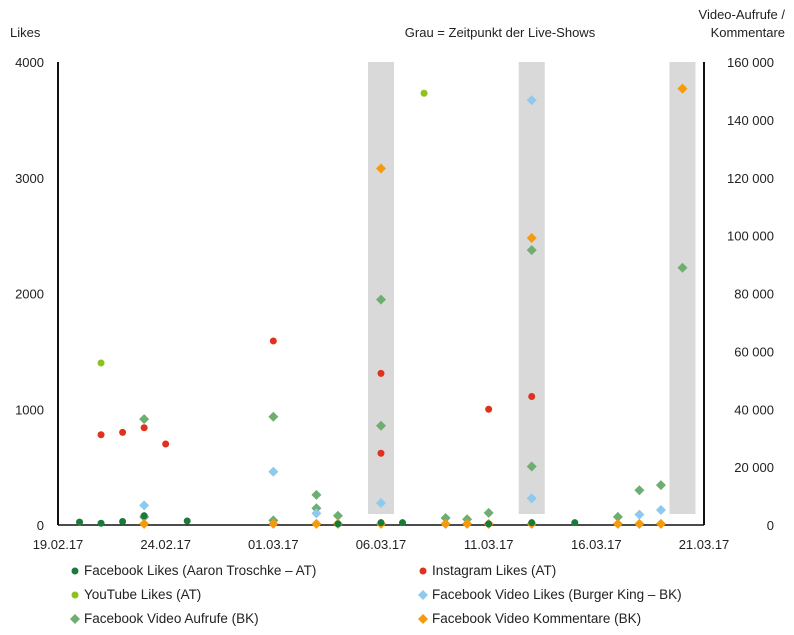  I want to click on left-y-tick-label: 0, so click(40, 525).